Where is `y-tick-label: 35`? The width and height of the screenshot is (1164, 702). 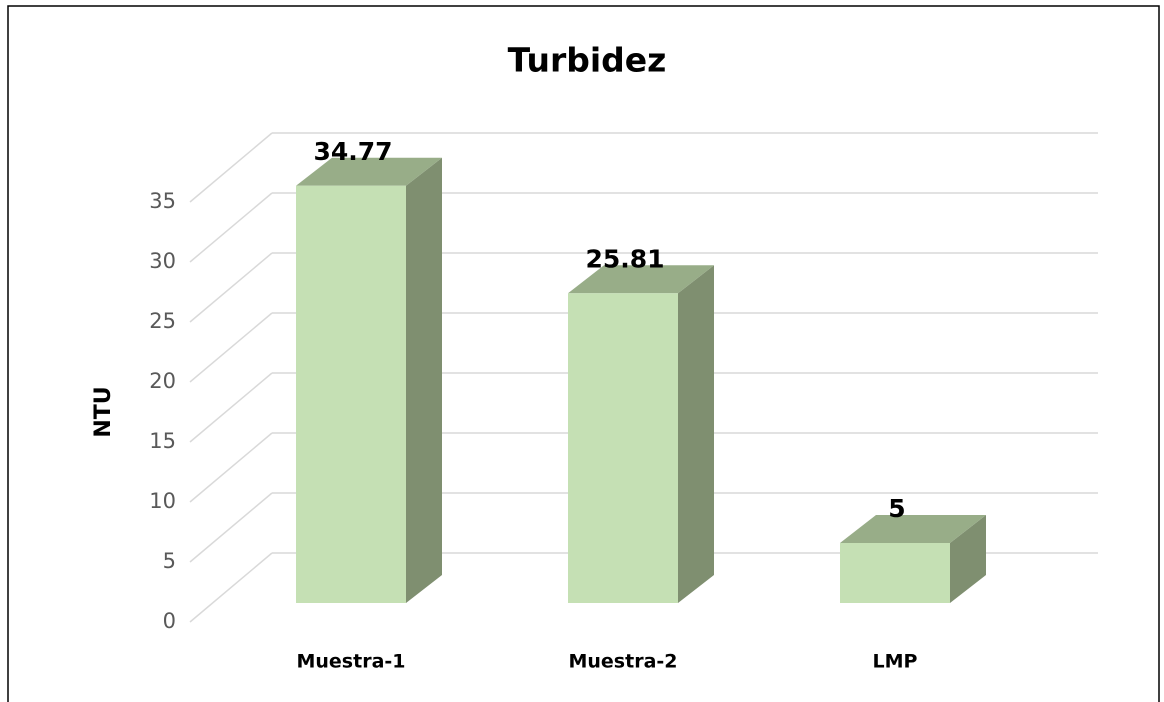
y-tick-label: 35 is located at coordinates (162, 201).